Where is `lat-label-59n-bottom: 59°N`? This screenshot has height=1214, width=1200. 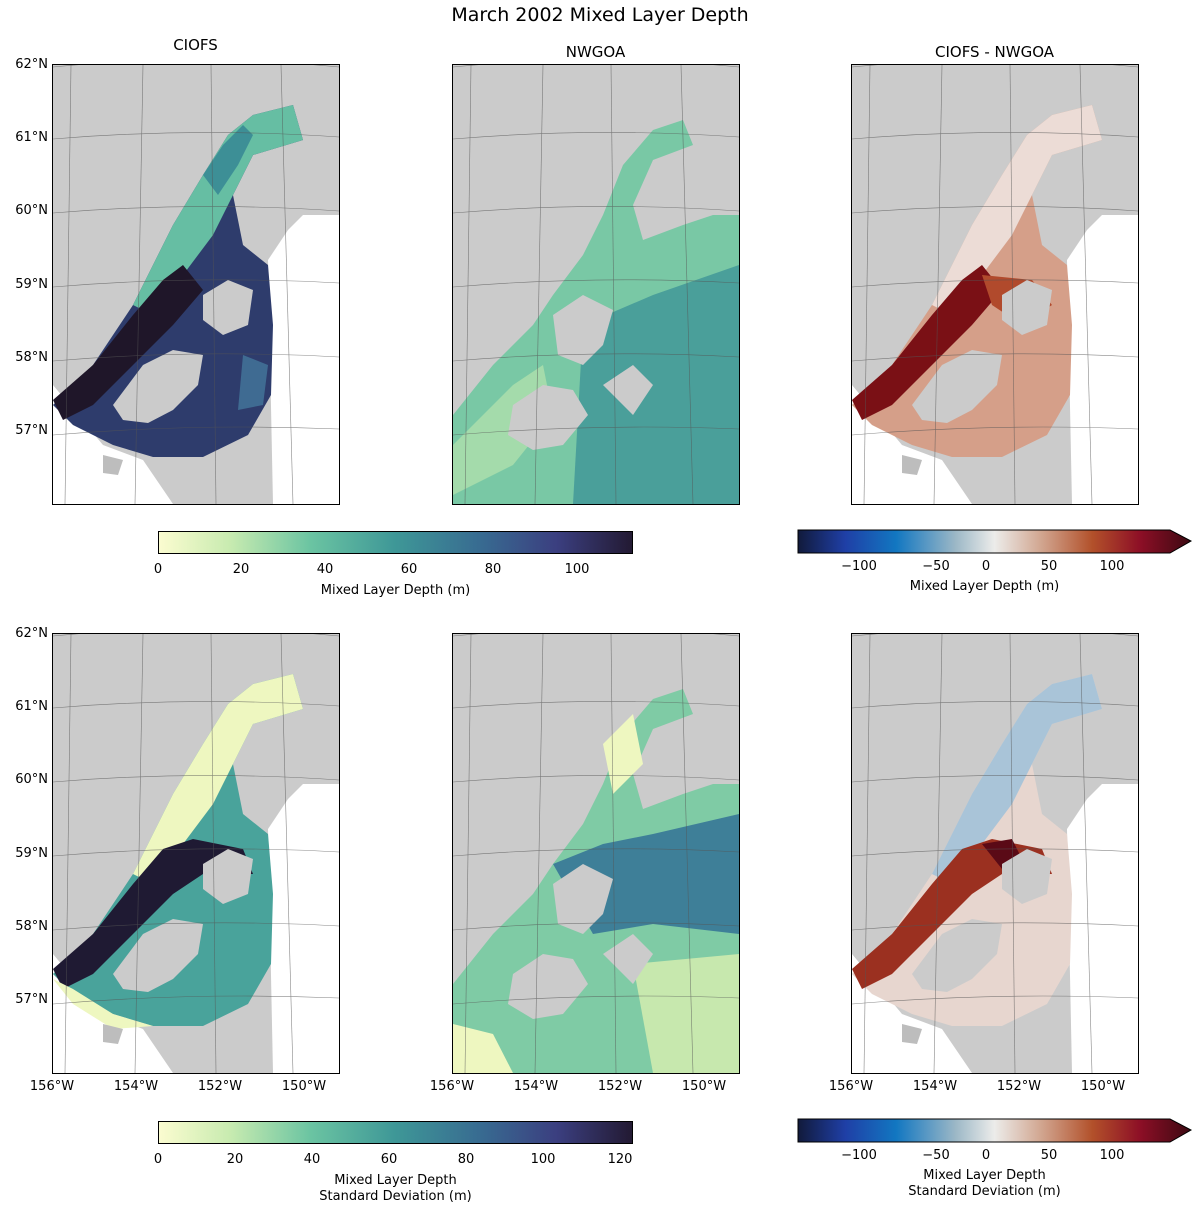 lat-label-59n-bottom: 59°N is located at coordinates (31, 853).